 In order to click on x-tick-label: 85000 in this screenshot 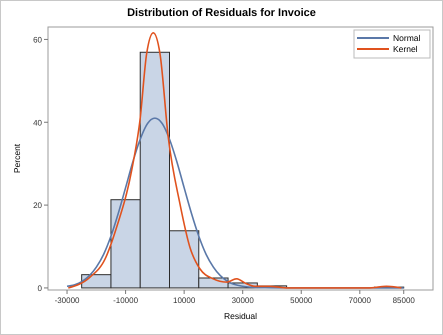, I will do `click(404, 300)`.